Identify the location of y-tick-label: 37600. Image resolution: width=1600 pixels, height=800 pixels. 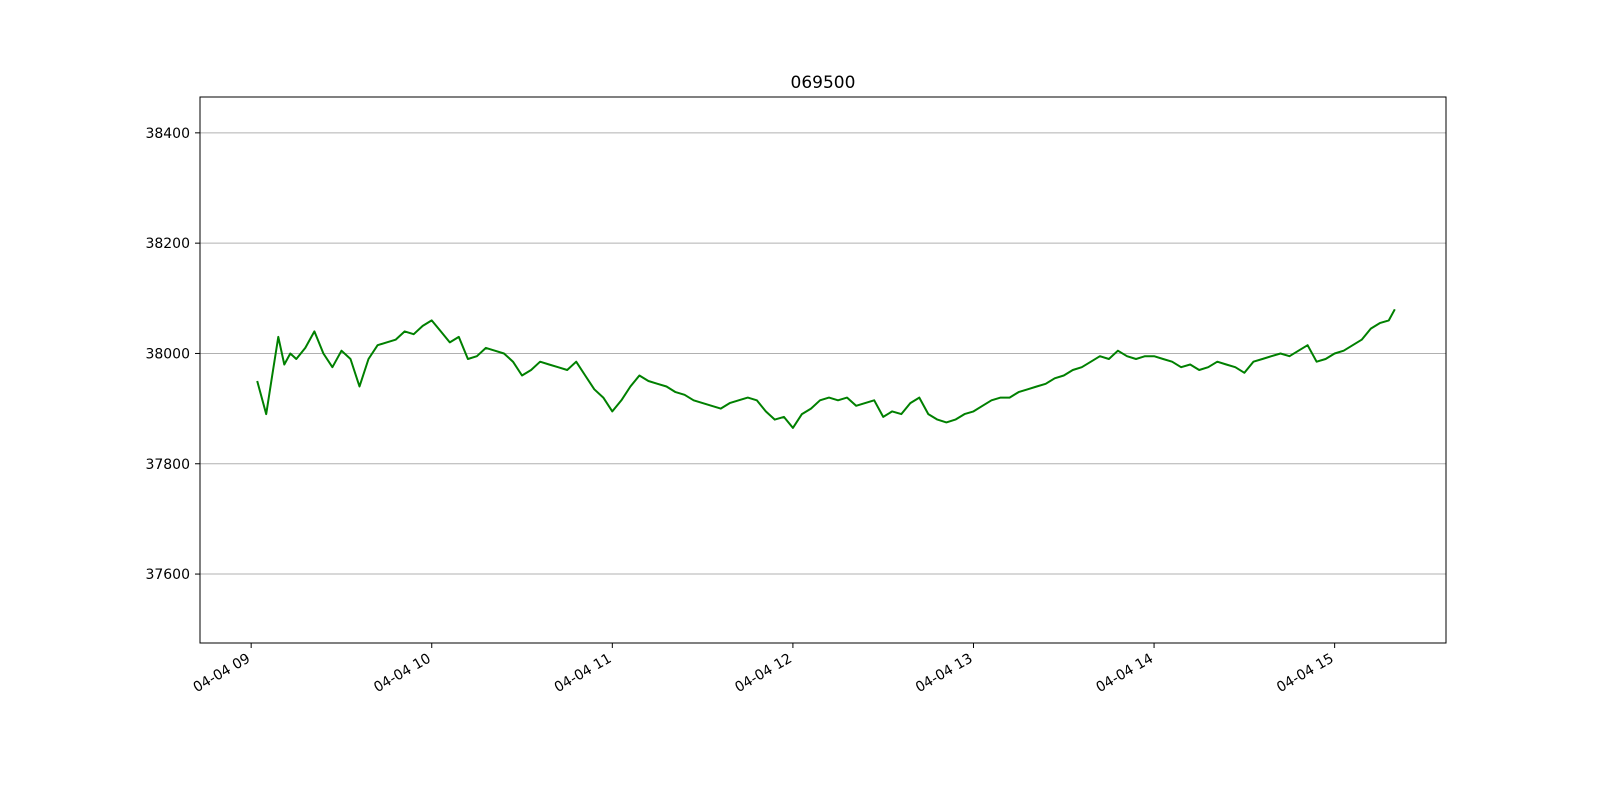
(167, 575).